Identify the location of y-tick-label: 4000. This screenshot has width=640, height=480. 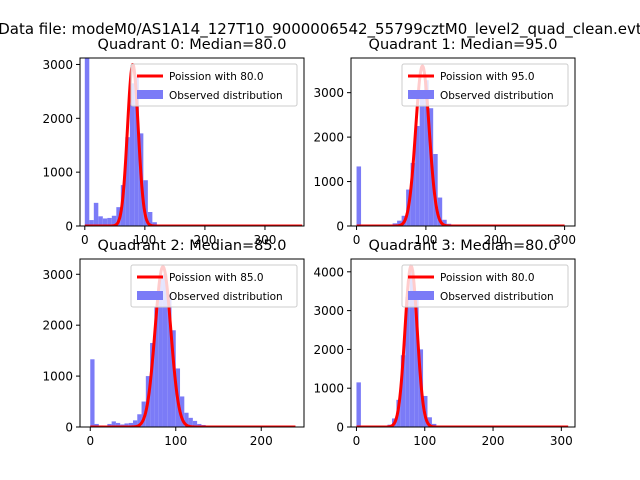
(328, 272).